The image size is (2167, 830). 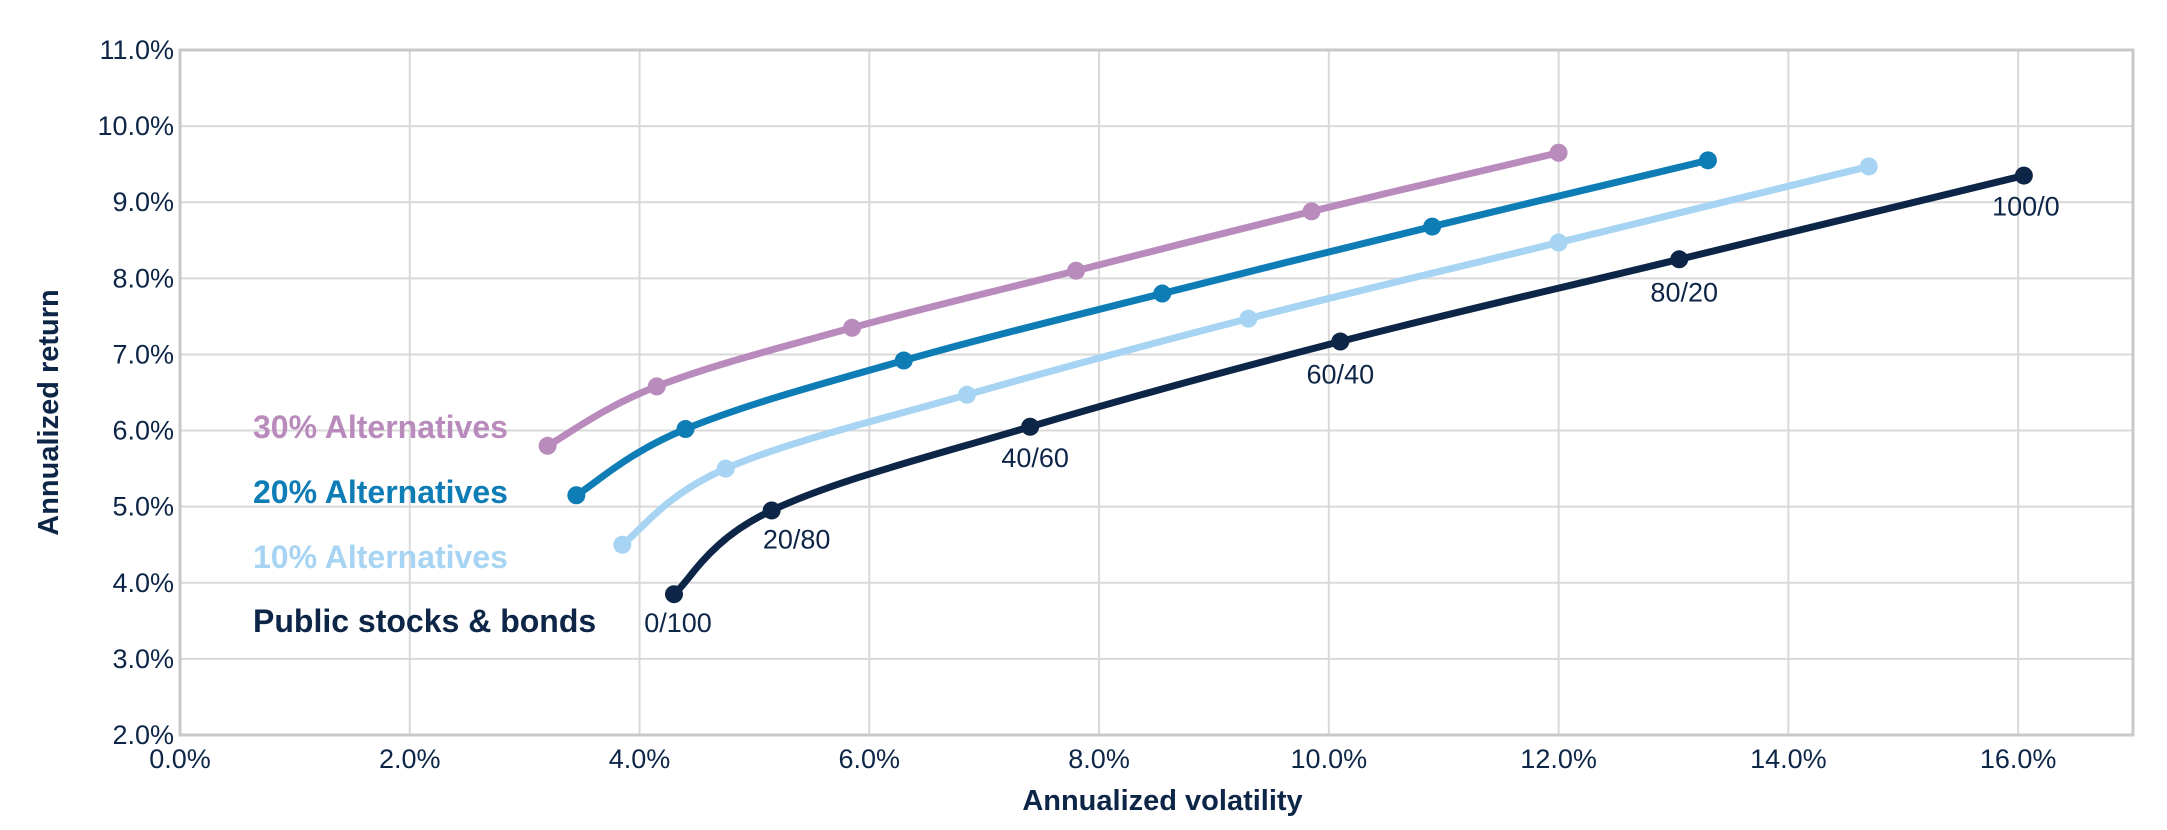 I want to click on y-tick-label: 3.0%, so click(x=143, y=659).